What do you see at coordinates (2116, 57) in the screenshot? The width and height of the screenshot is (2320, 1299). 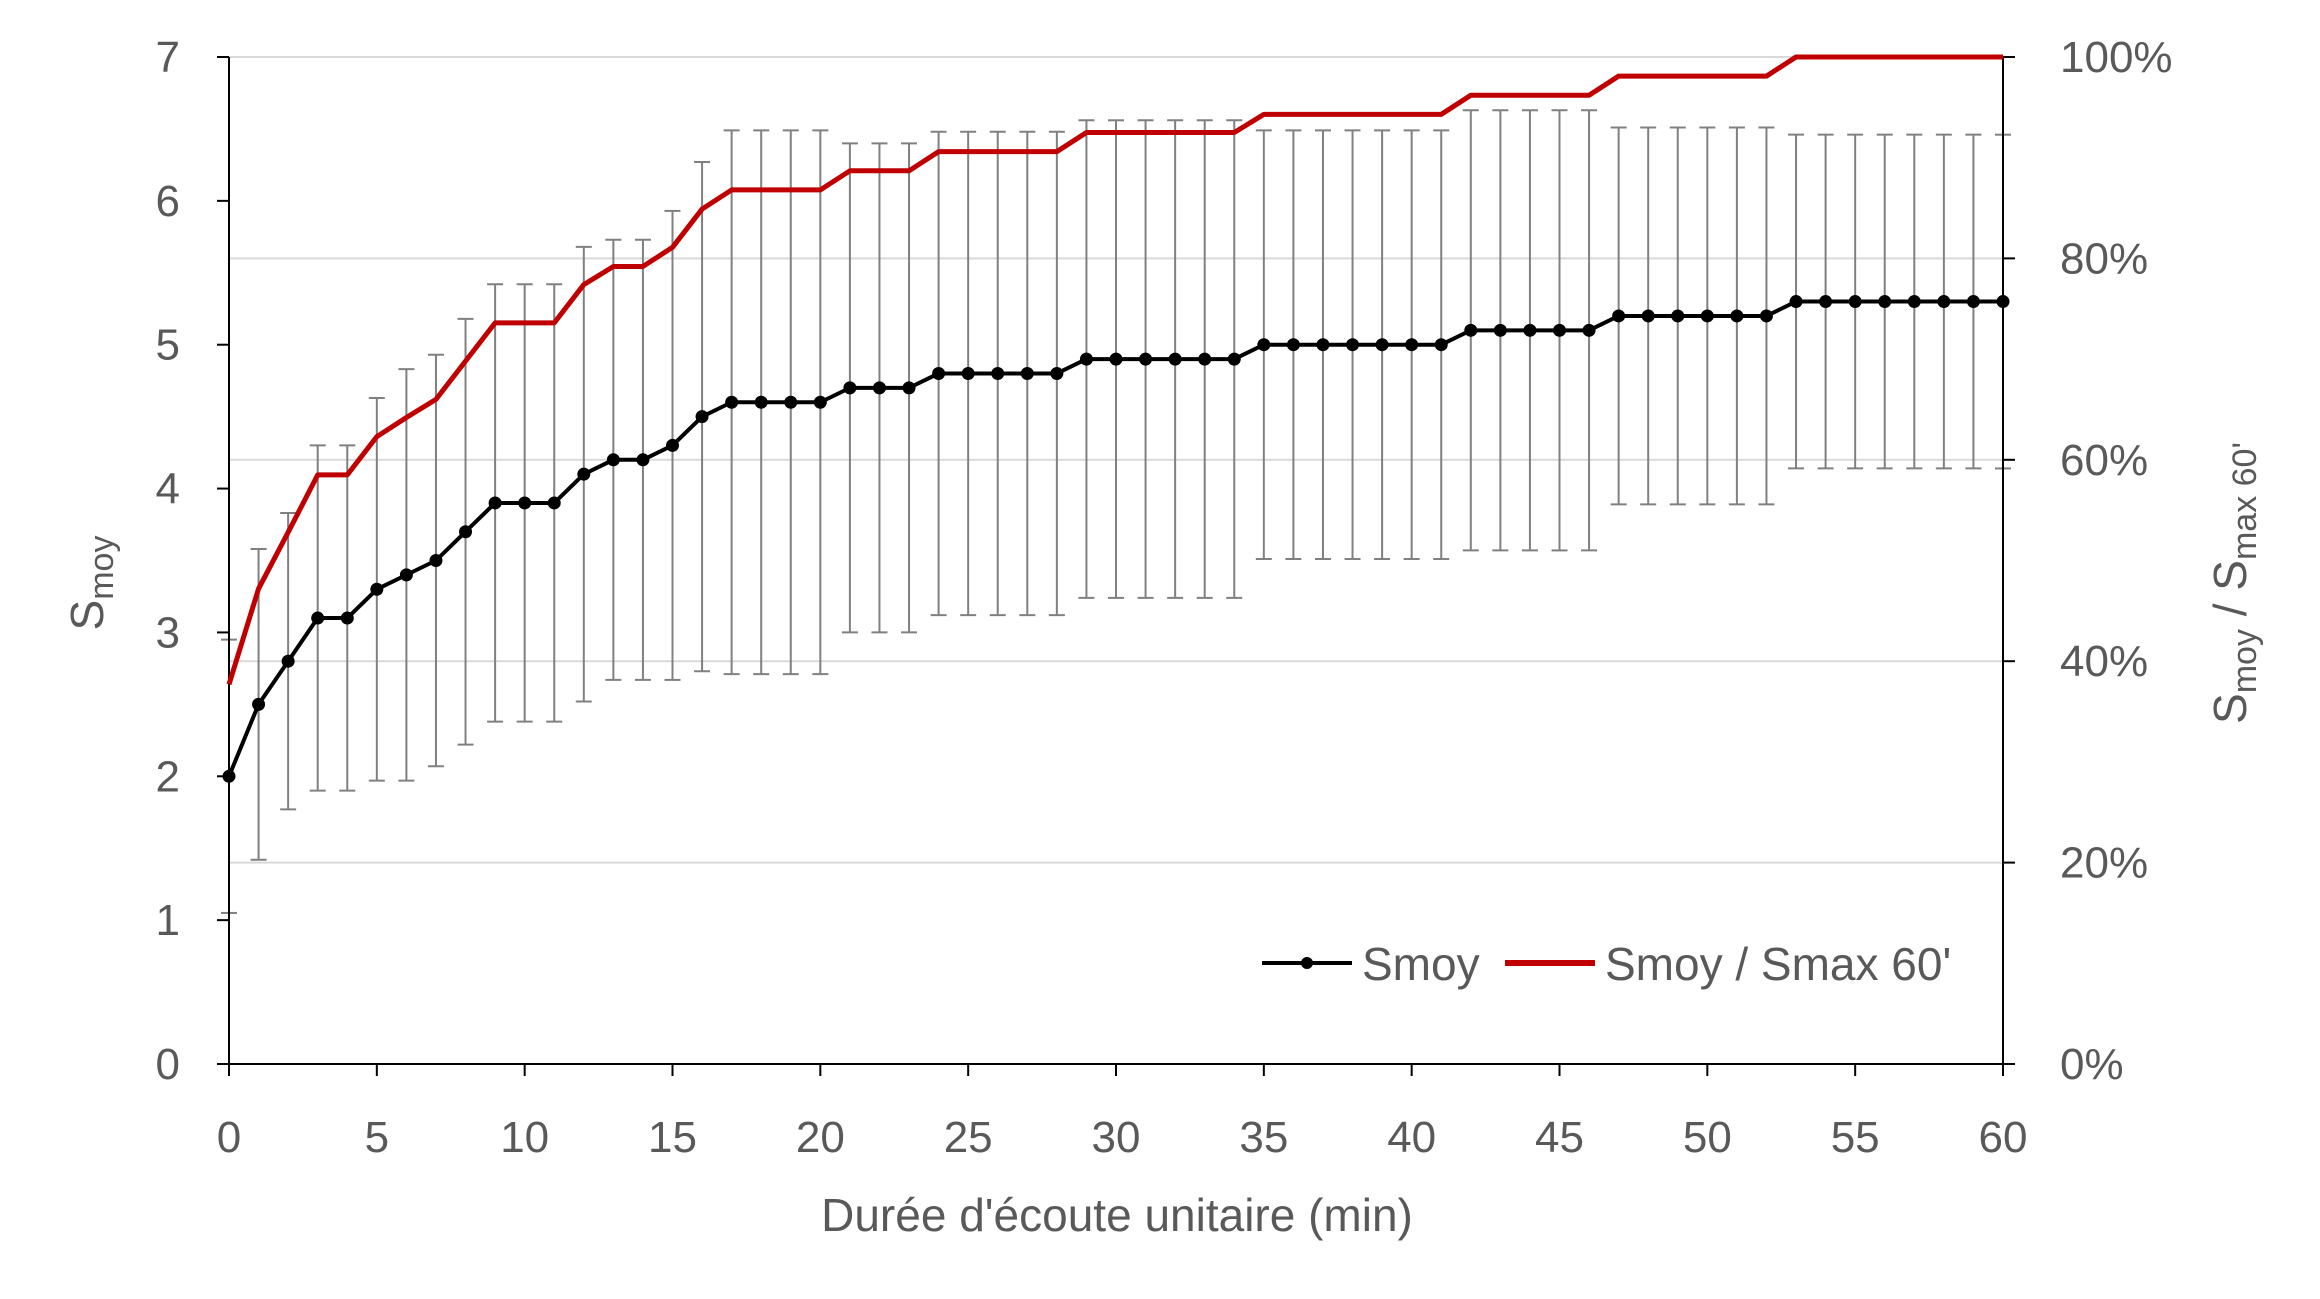 I see `y2-tick-label-5: 100%` at bounding box center [2116, 57].